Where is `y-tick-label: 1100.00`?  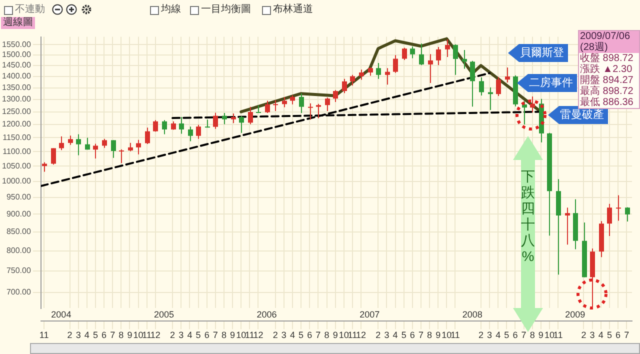 y-tick-label: 1100.00 is located at coordinates (17, 151).